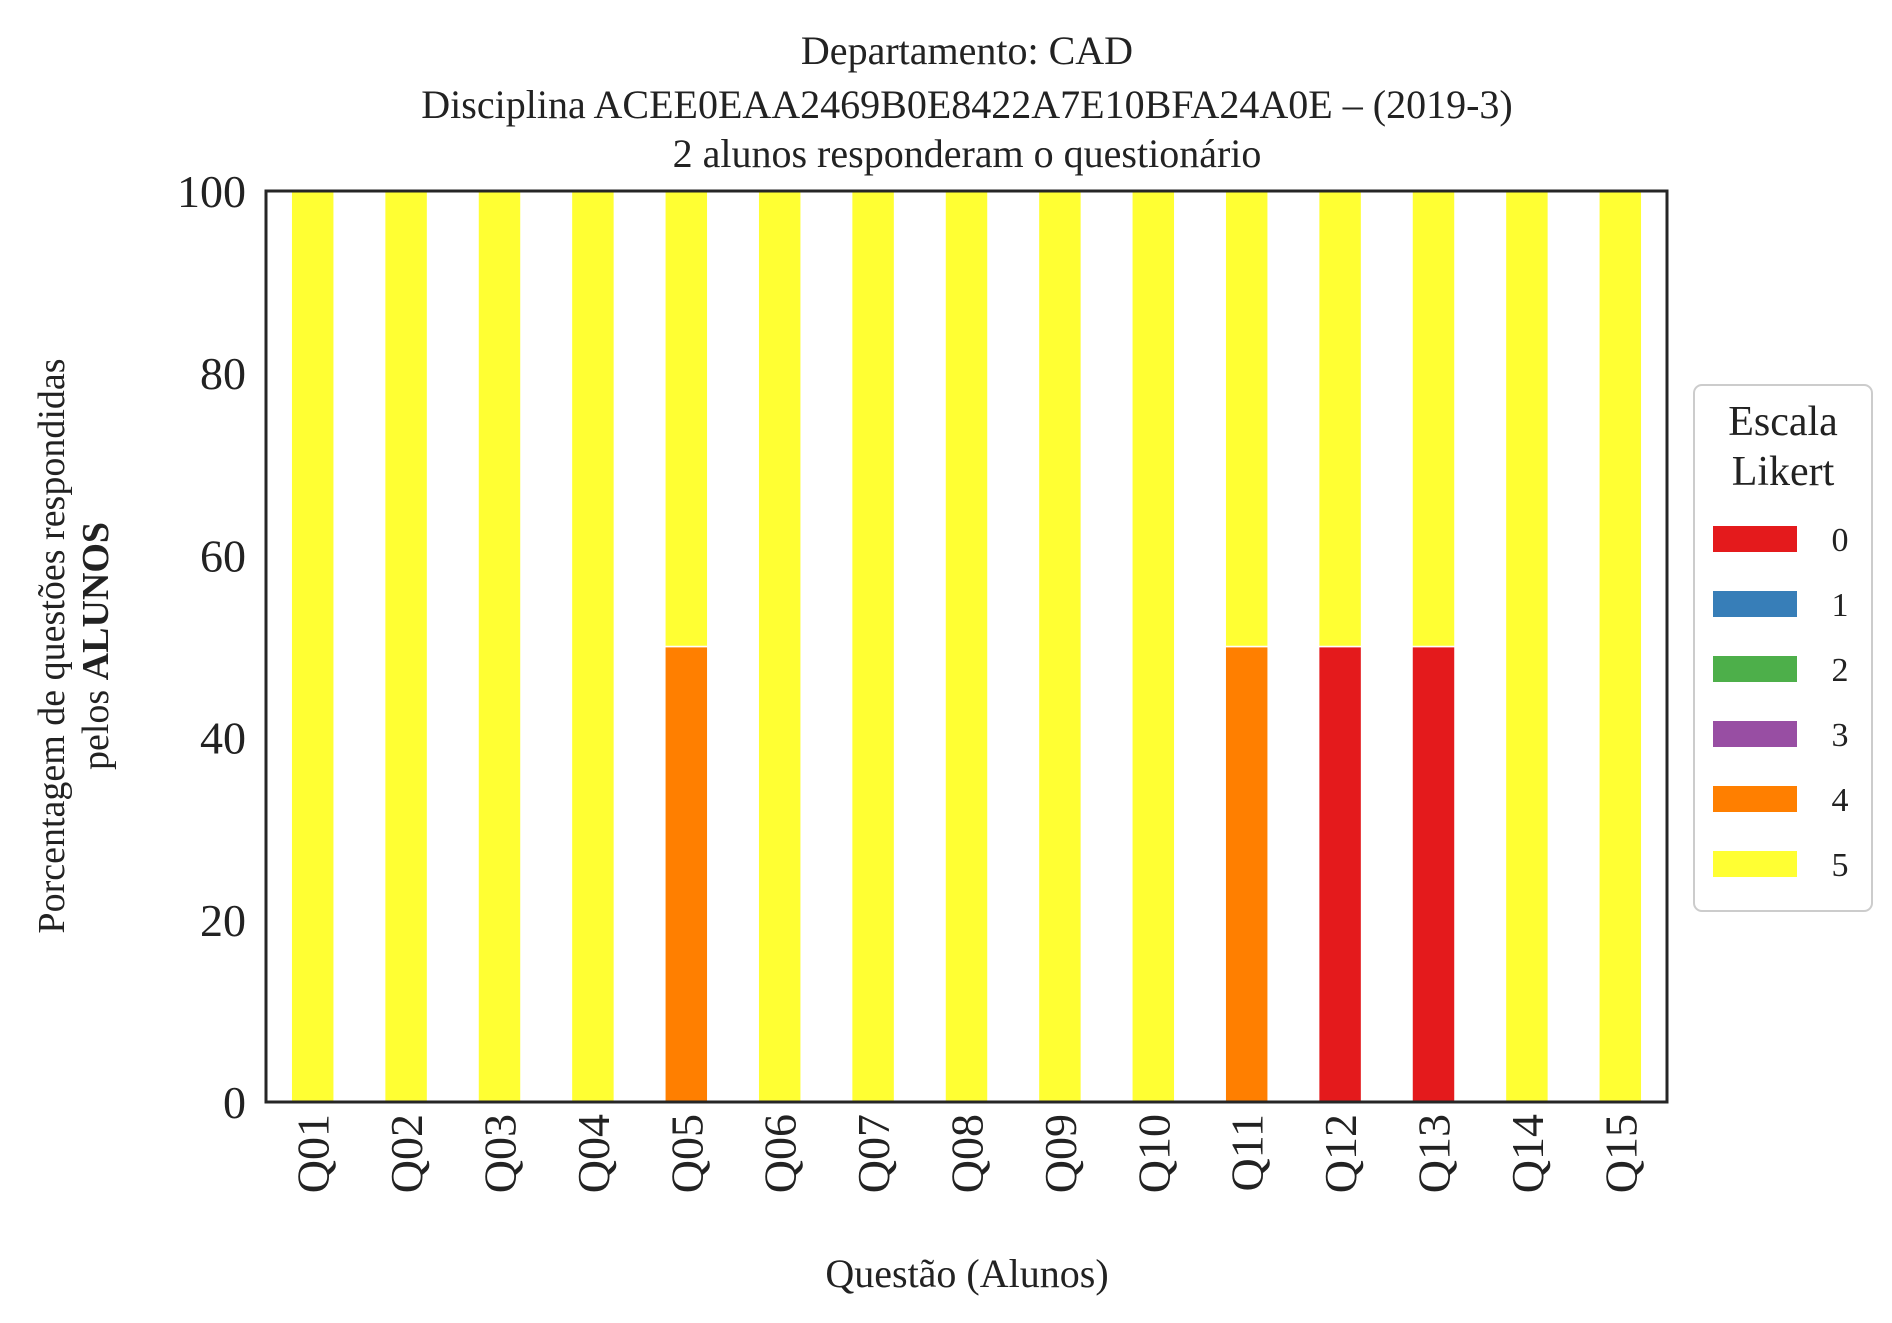 The width and height of the screenshot is (1892, 1323). Describe the element at coordinates (1840, 800) in the screenshot. I see `legend-label-4: 4` at that location.